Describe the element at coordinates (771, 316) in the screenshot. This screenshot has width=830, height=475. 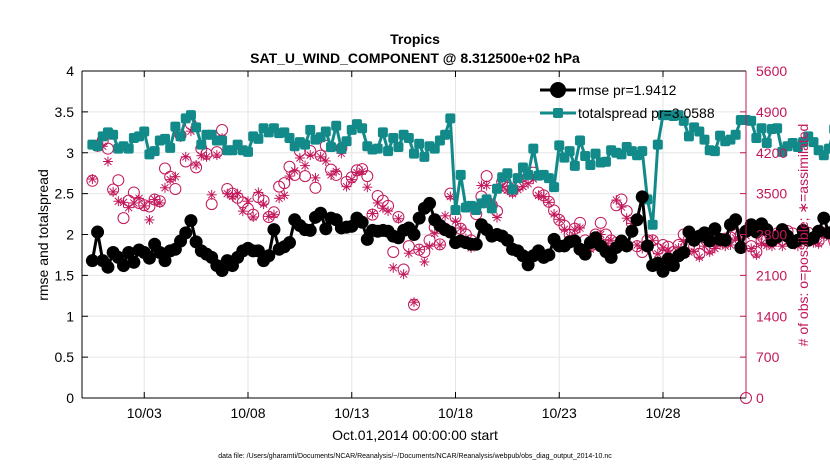
I see `y2-tick-label: 1400` at that location.